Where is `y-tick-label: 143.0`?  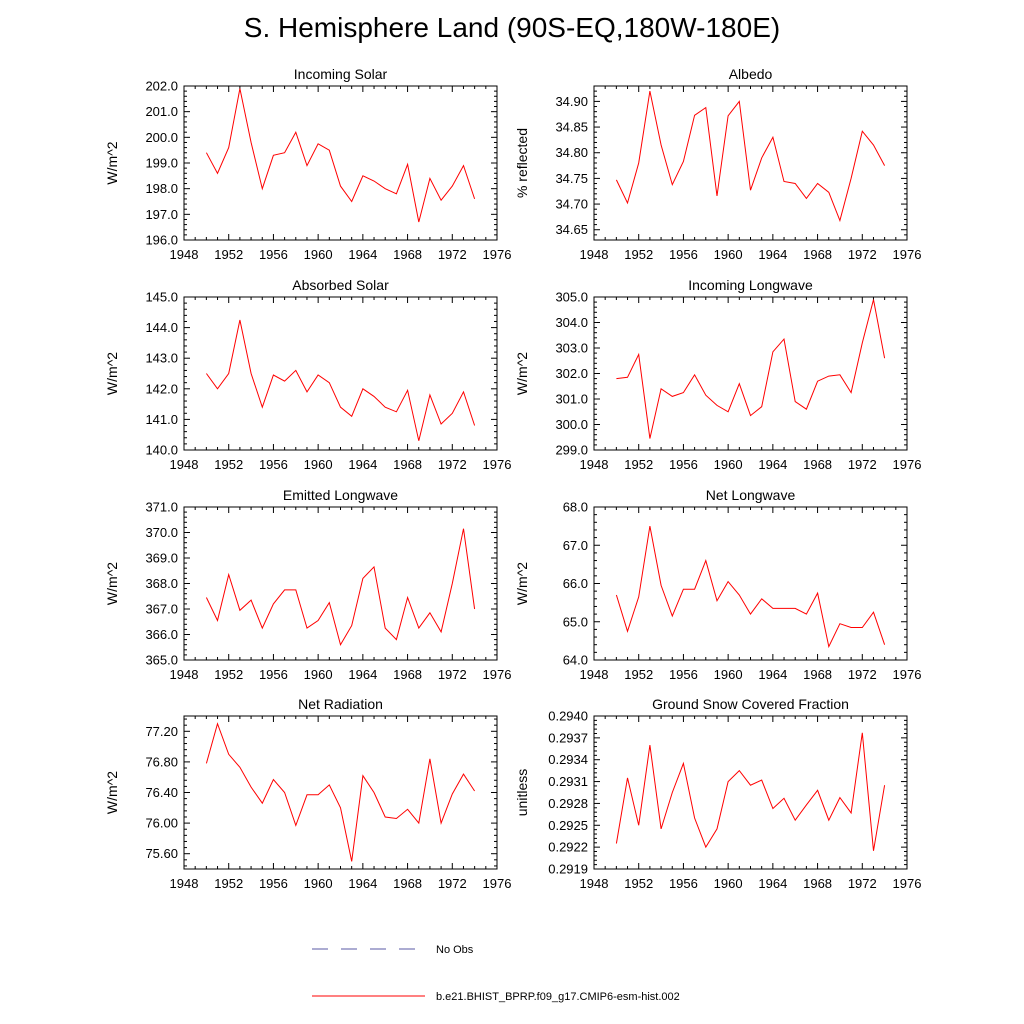
y-tick-label: 143.0 is located at coordinates (161, 358).